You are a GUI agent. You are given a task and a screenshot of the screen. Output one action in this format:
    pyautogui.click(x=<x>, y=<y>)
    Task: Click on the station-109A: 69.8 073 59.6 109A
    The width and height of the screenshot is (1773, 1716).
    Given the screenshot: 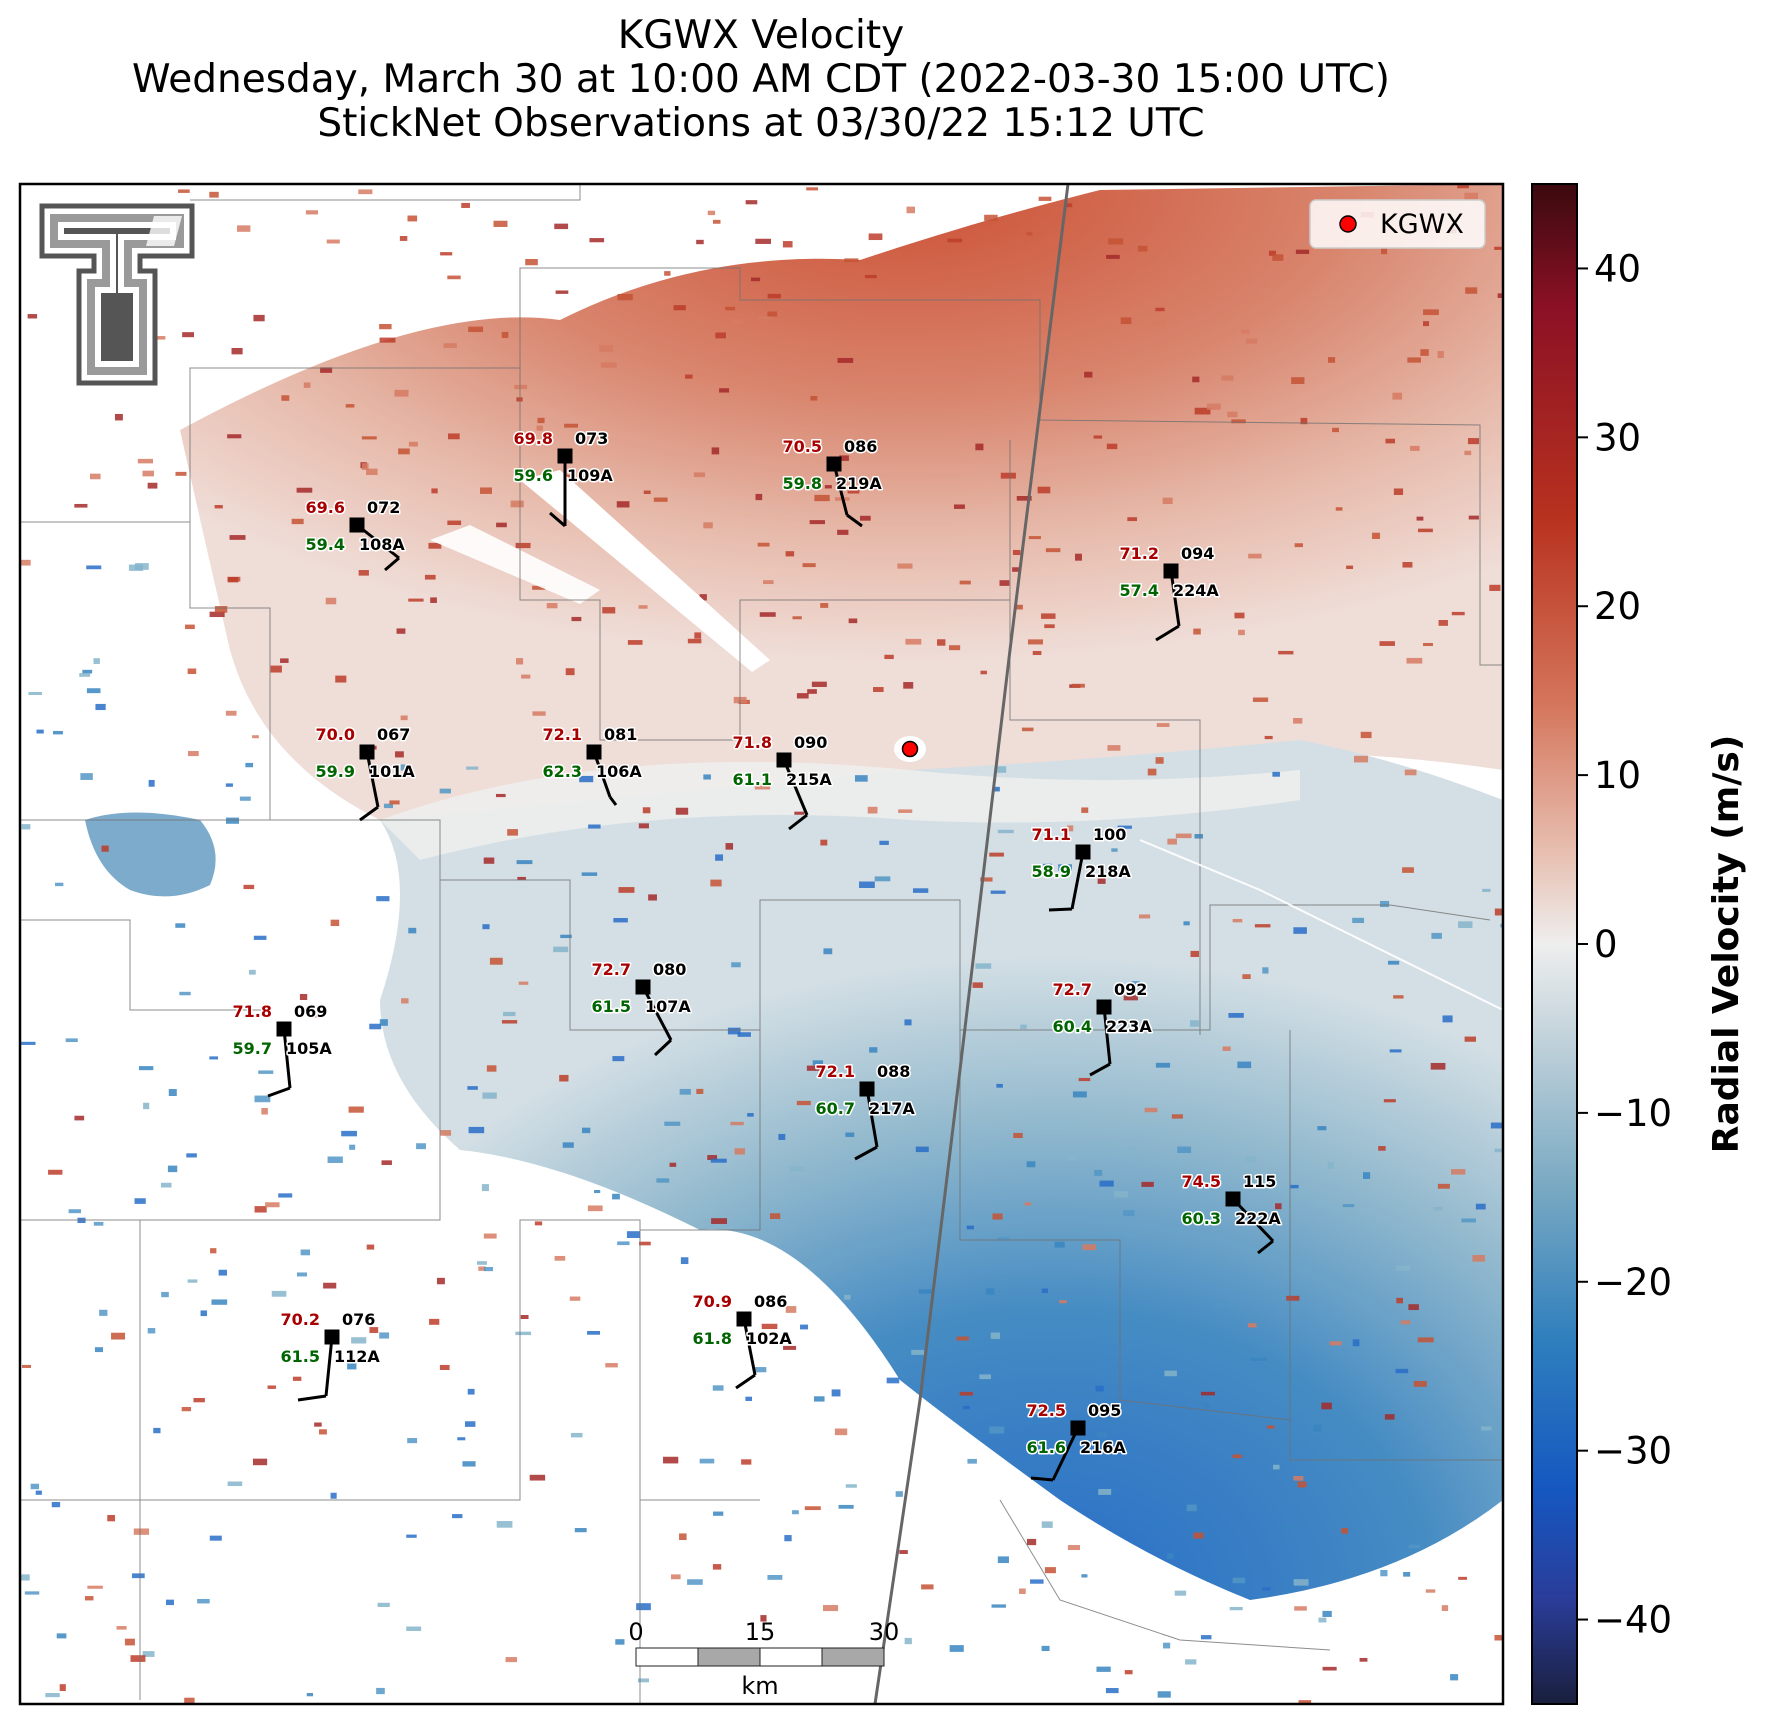 What is the action you would take?
    pyautogui.click(x=563, y=478)
    